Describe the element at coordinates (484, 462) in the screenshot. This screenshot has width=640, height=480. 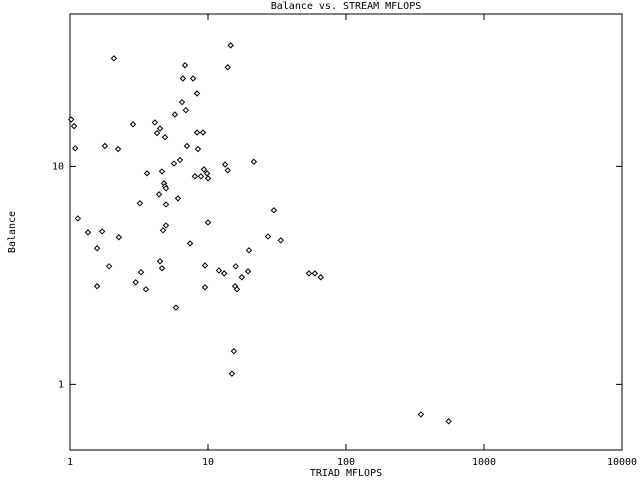
I see `x-tick-label: 1000` at that location.